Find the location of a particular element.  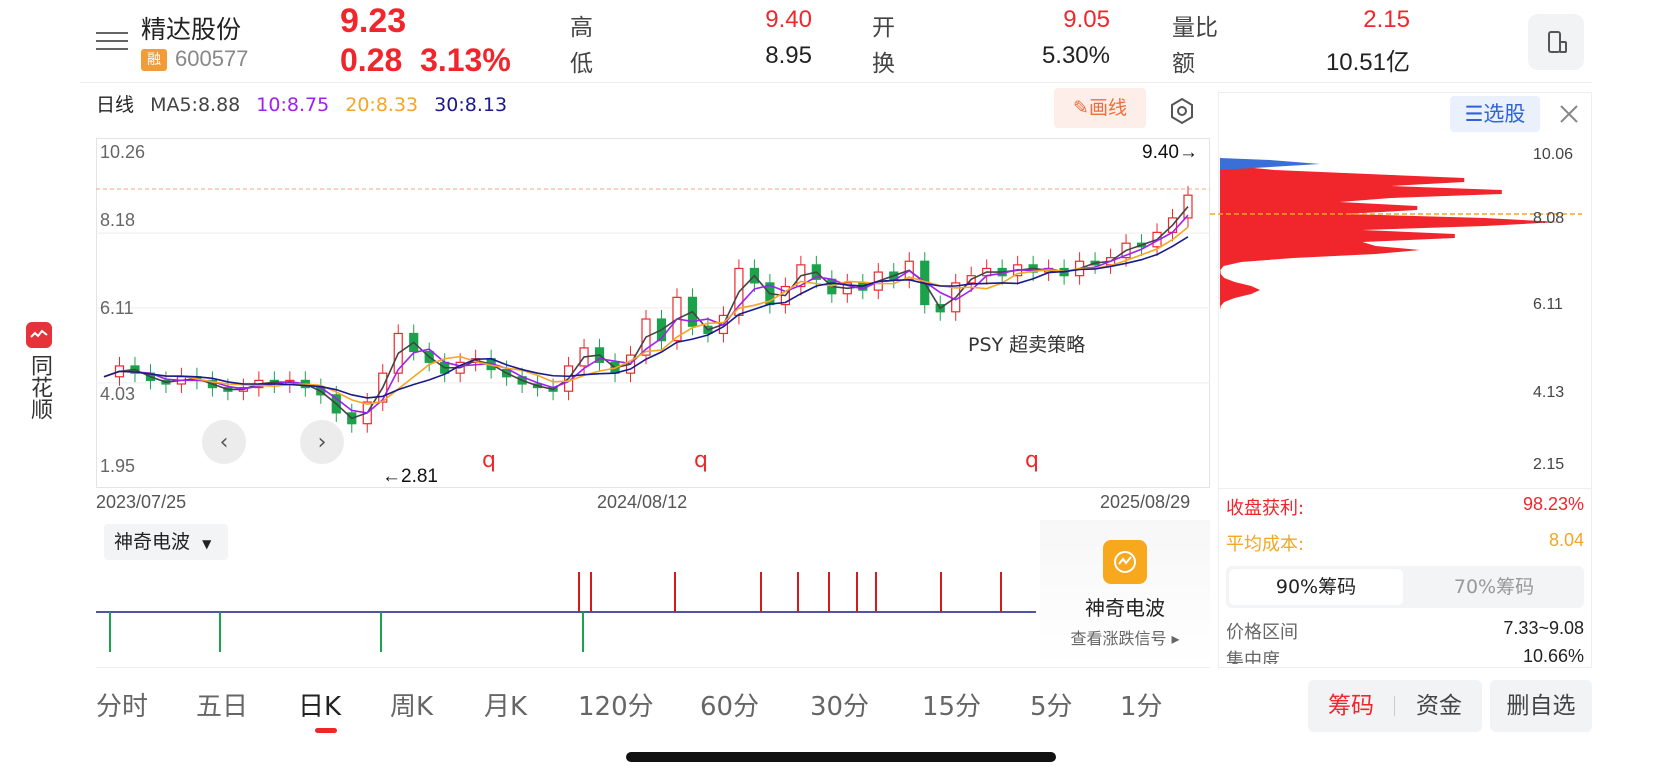

tab-1min: 1分 is located at coordinates (1141, 707).